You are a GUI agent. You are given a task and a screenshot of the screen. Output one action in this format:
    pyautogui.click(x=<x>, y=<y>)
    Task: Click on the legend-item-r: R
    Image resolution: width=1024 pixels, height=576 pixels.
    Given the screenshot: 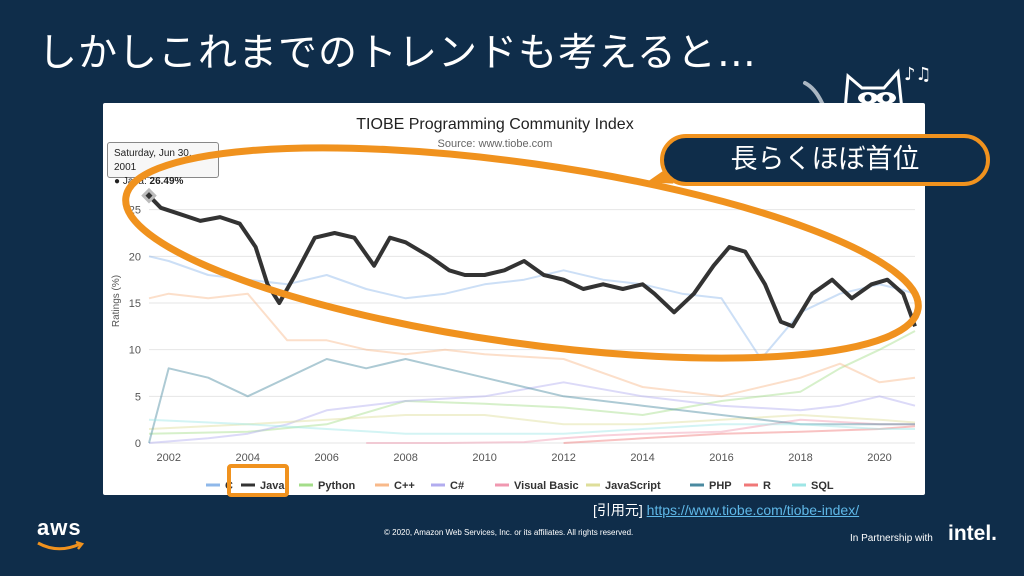 What is the action you would take?
    pyautogui.click(x=757, y=486)
    